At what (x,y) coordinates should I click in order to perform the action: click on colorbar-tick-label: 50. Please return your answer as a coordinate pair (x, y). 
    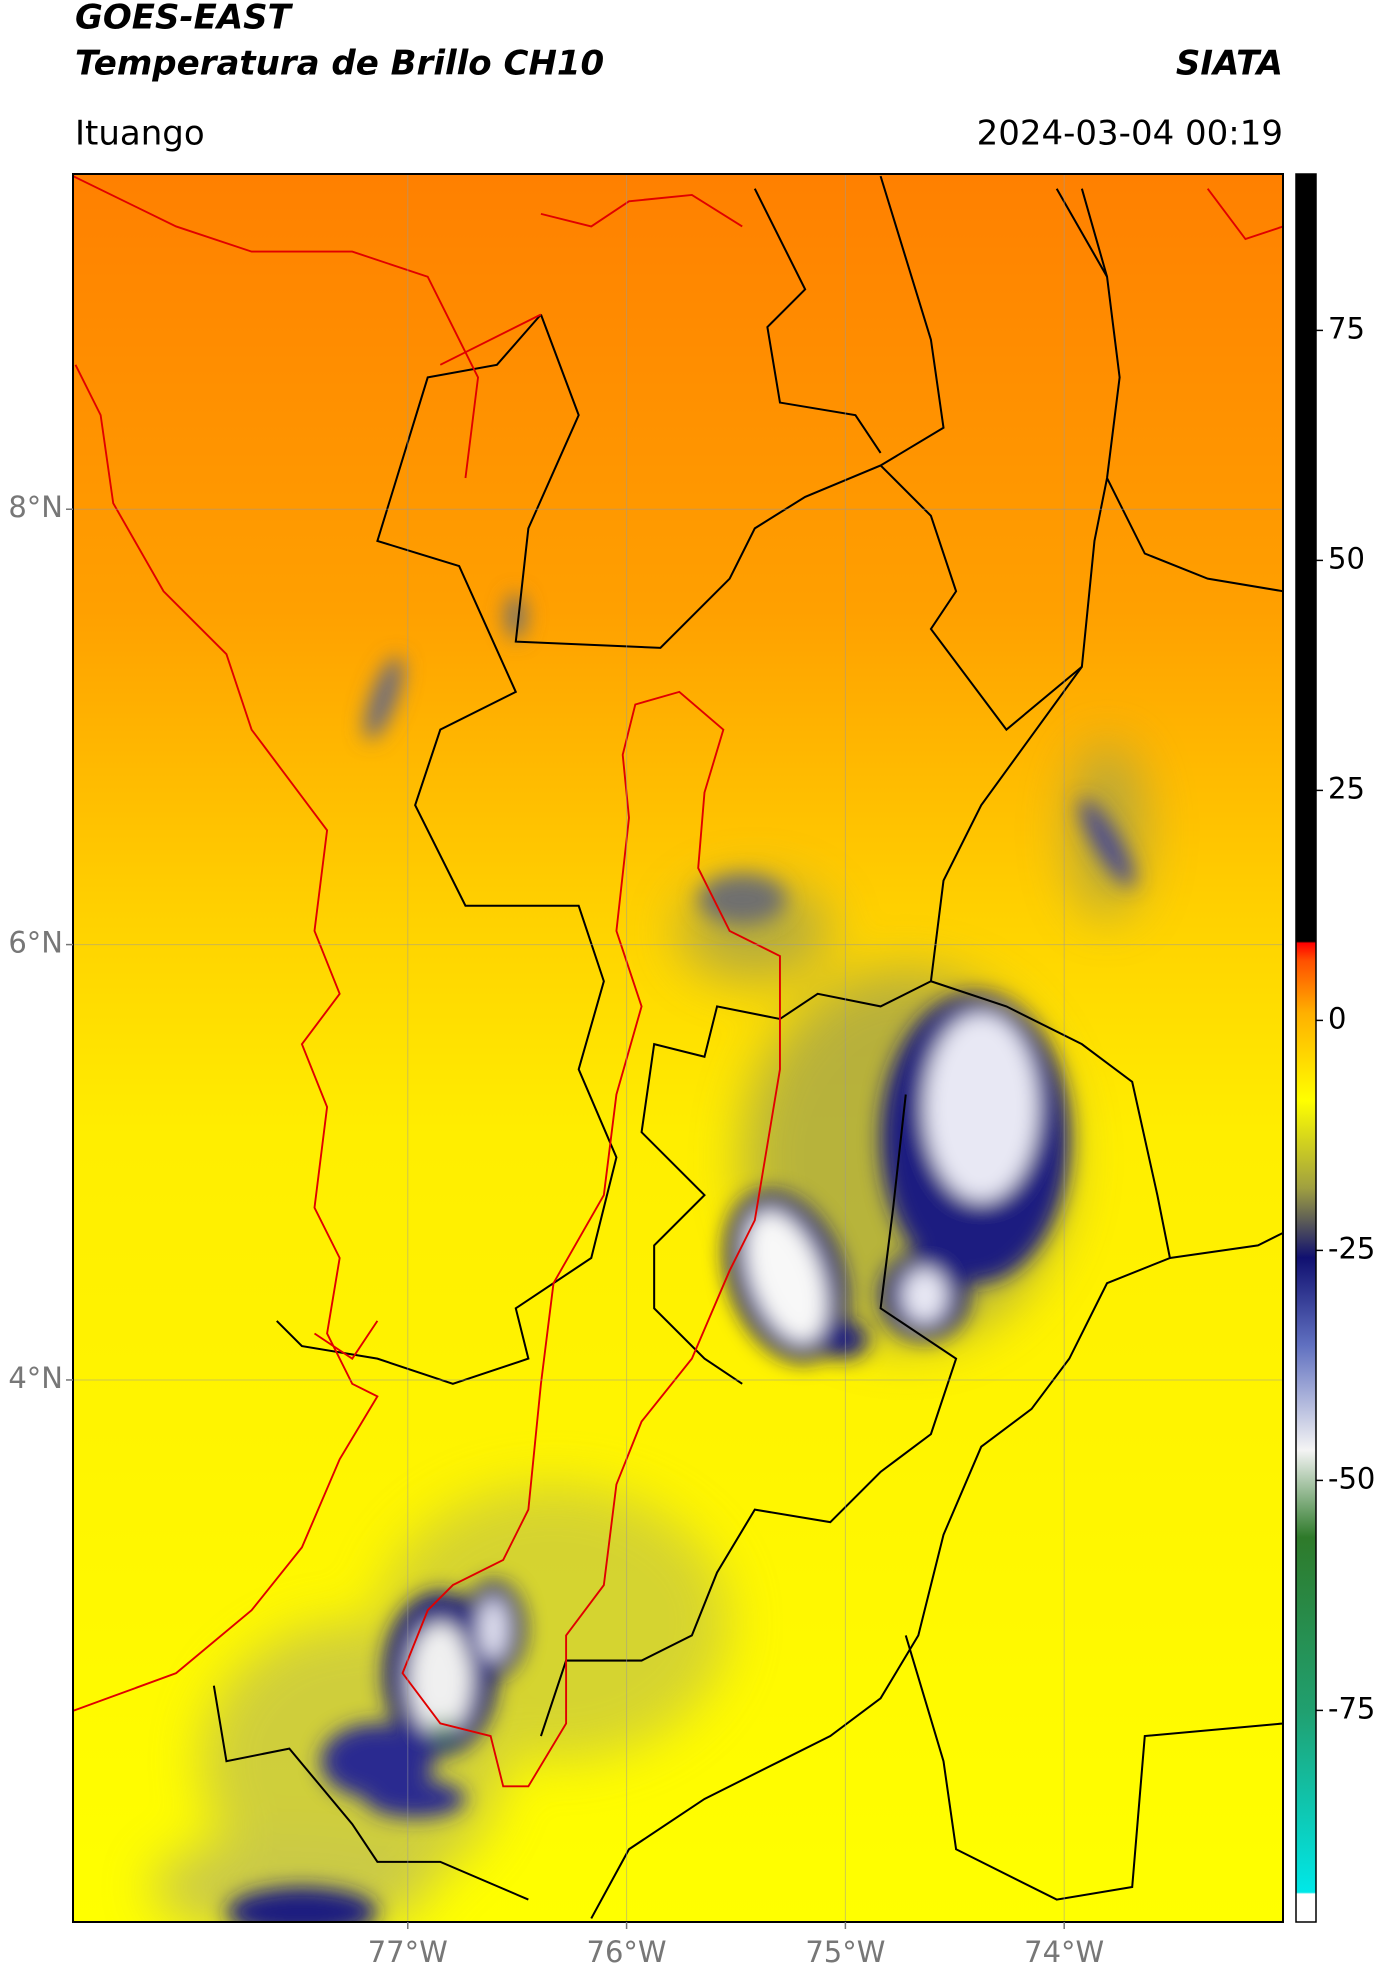
    Looking at the image, I should click on (1346, 558).